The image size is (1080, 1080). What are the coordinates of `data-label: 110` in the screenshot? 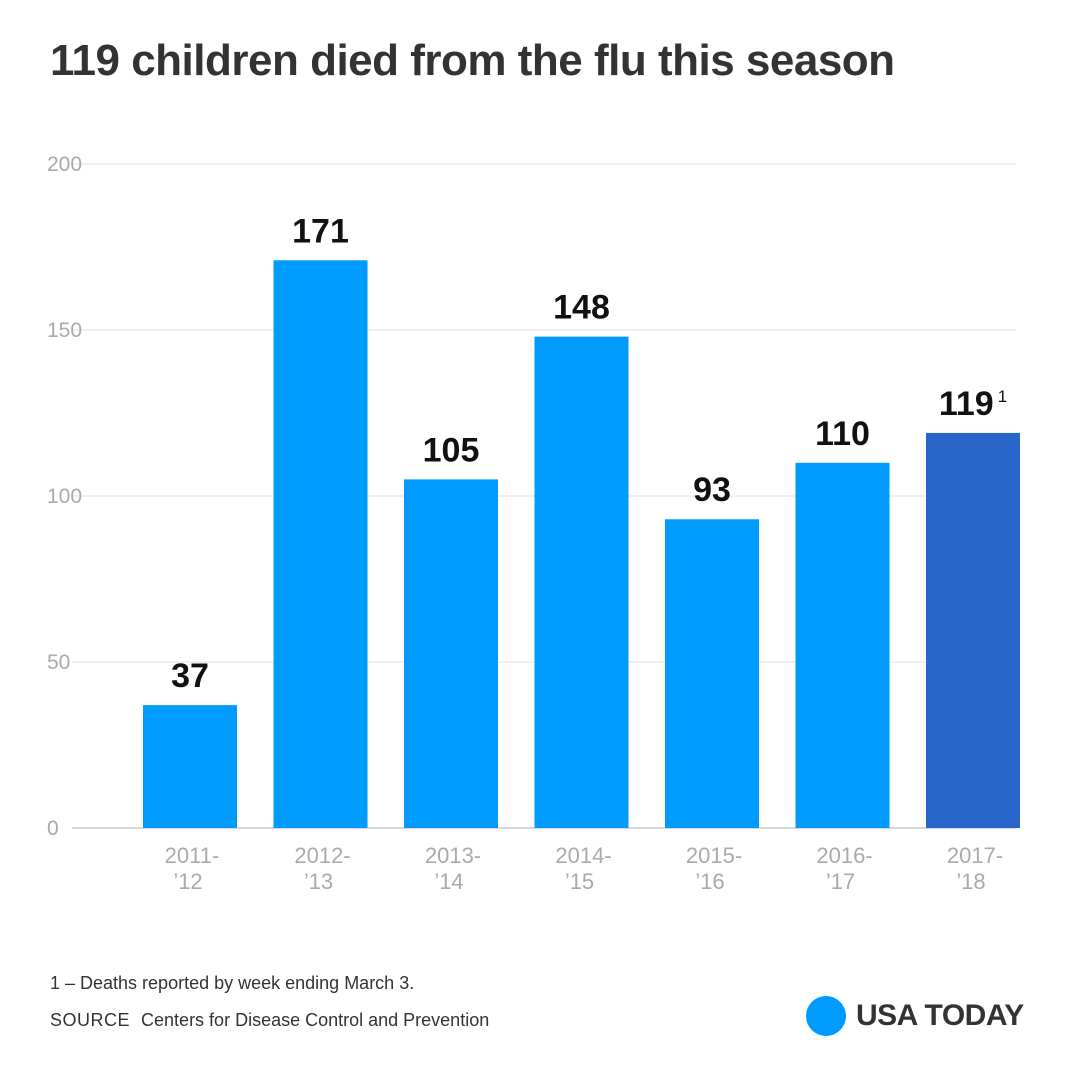 It's located at (842, 434).